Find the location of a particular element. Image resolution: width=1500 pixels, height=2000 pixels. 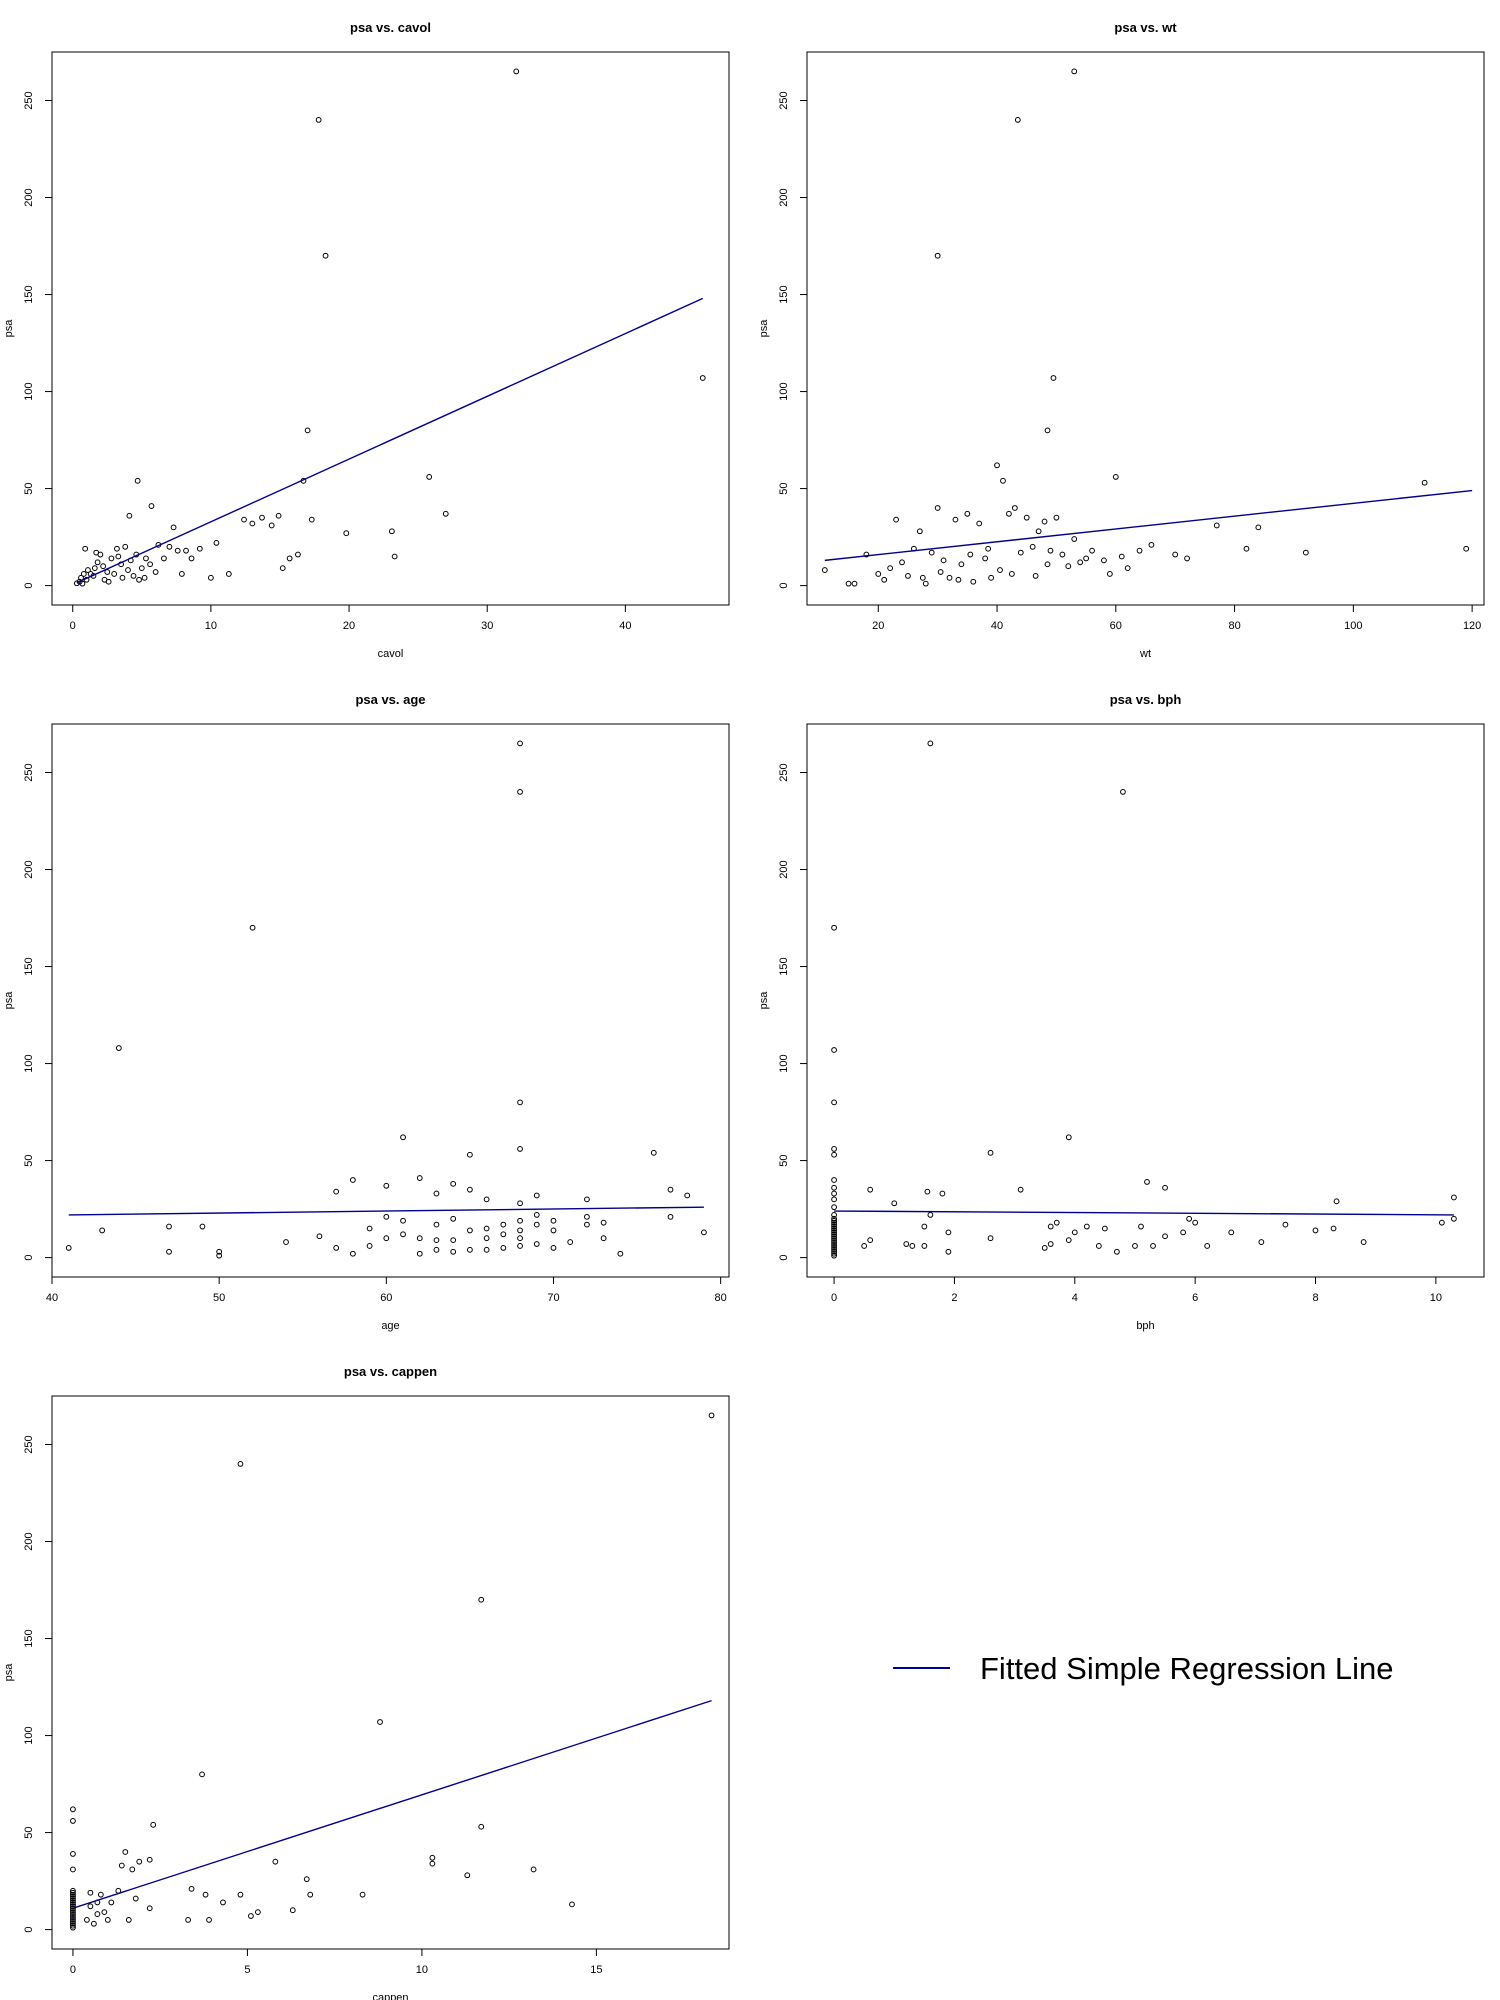

data-points is located at coordinates (1144, 999).